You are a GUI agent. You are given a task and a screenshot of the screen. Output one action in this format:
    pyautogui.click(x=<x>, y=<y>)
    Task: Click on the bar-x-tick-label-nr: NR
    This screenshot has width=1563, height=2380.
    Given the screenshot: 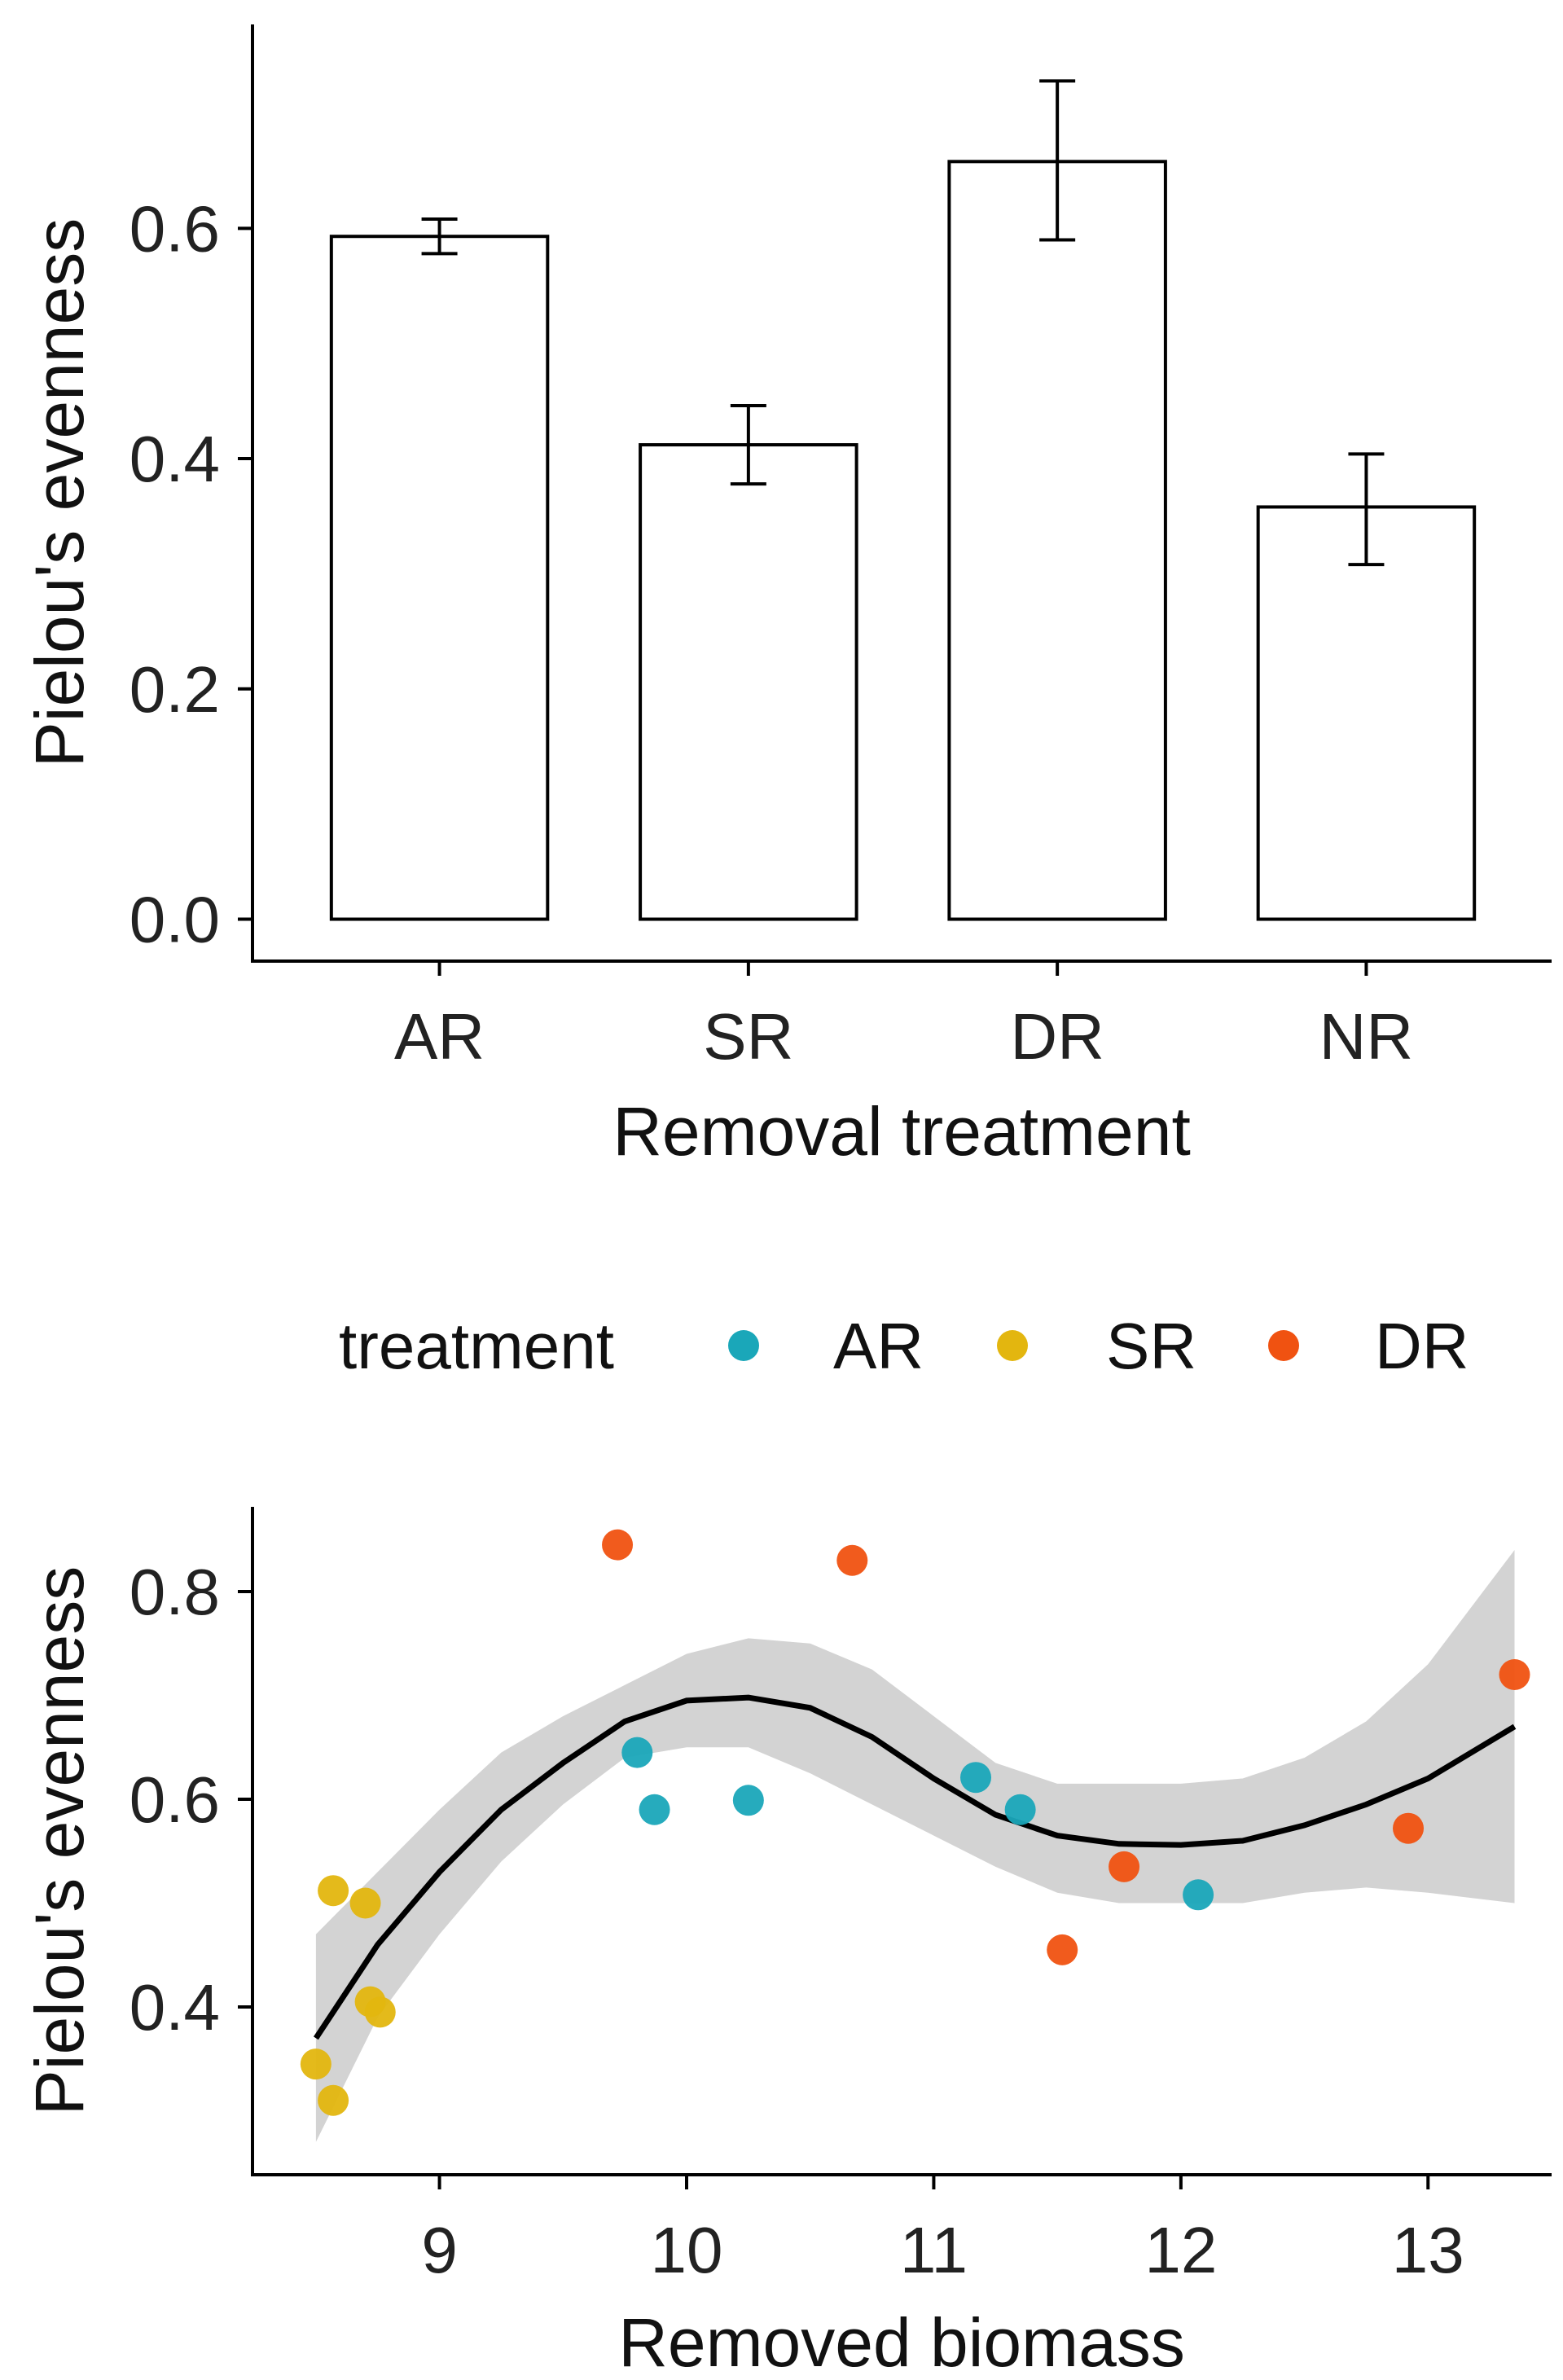 What is the action you would take?
    pyautogui.click(x=1366, y=1036)
    